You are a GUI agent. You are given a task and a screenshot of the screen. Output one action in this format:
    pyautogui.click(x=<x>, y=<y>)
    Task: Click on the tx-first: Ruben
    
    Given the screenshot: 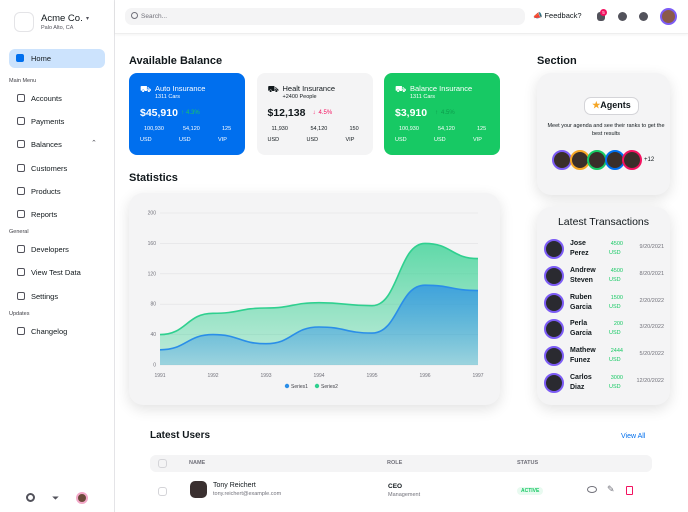 What is the action you would take?
    pyautogui.click(x=581, y=297)
    